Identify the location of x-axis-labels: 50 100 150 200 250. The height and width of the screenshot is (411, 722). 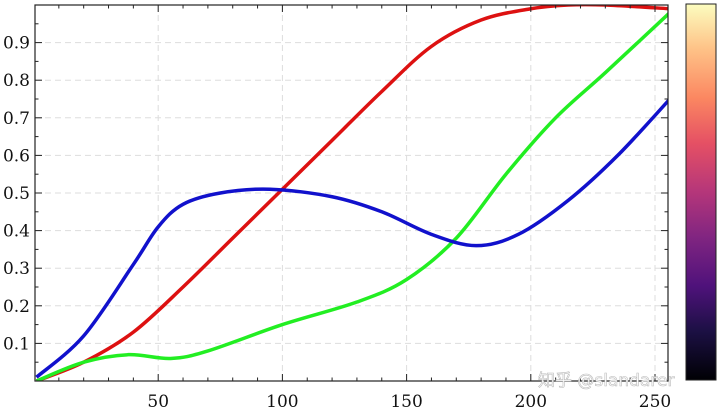
(409, 401).